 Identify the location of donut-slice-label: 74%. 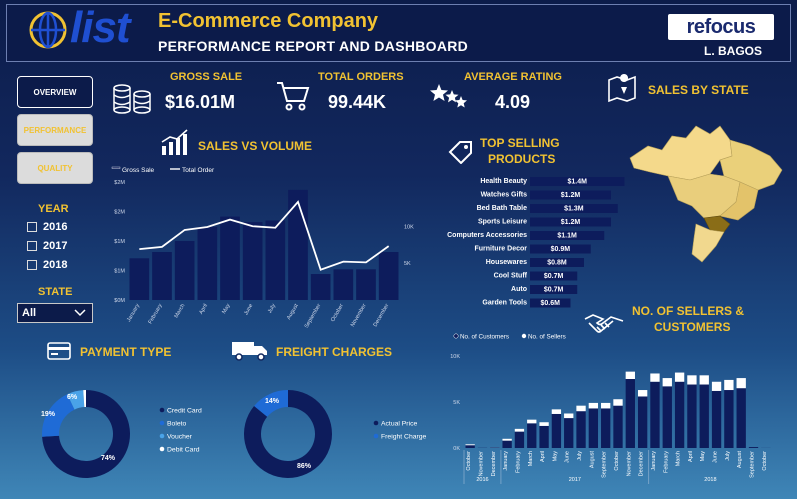
(108, 458).